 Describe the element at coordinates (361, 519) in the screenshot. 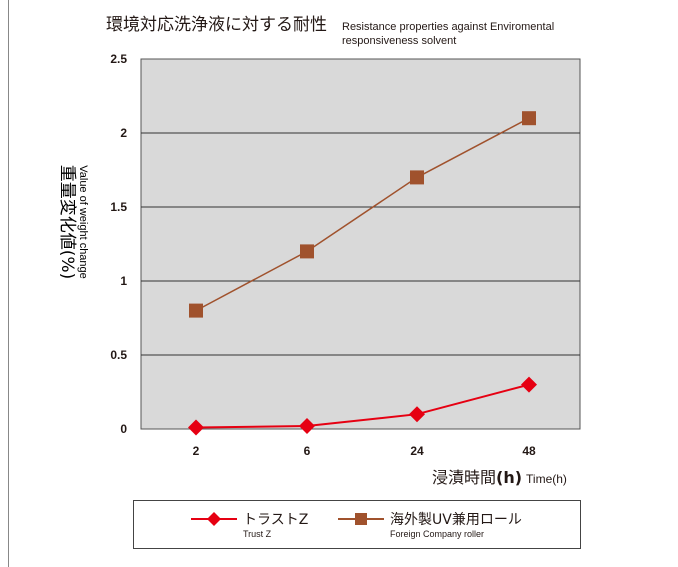

I see `legend-swatch-foreign-roller` at that location.